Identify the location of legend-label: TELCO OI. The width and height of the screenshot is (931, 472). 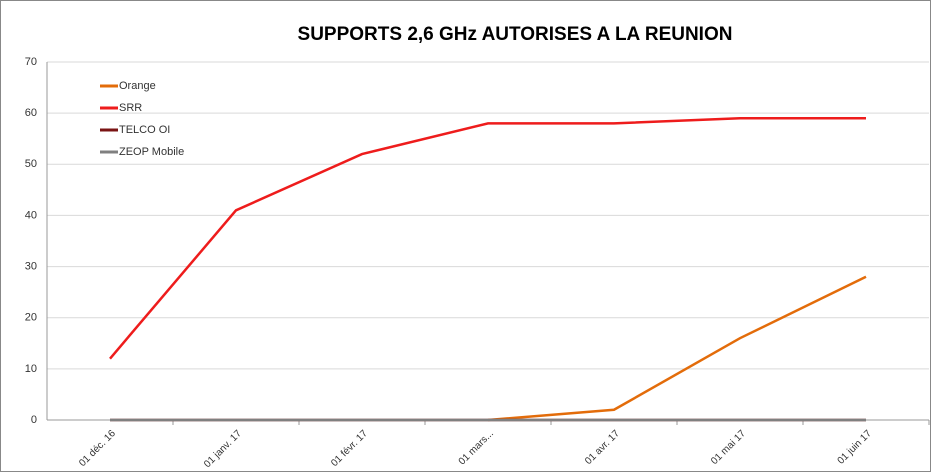
(144, 130).